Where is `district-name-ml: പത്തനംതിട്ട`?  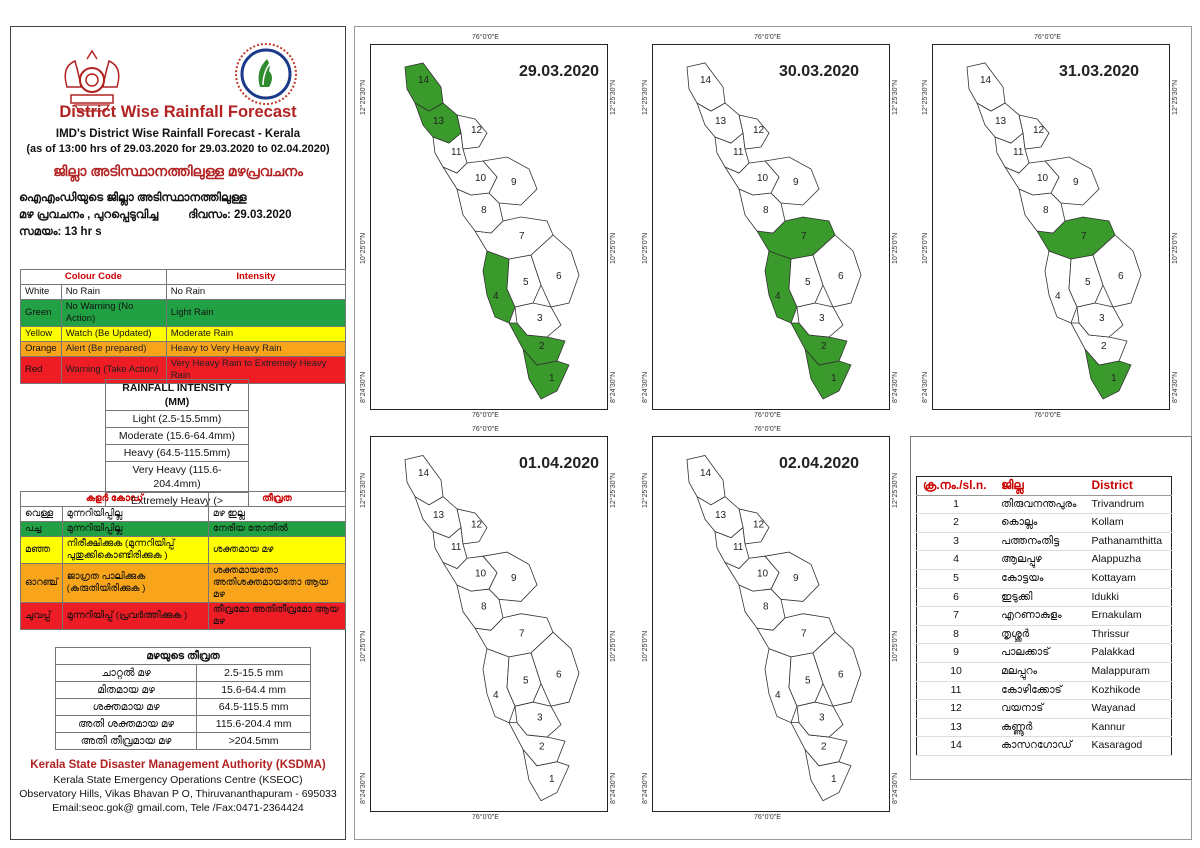 district-name-ml: പത്തനംതിട്ട is located at coordinates (1040, 542).